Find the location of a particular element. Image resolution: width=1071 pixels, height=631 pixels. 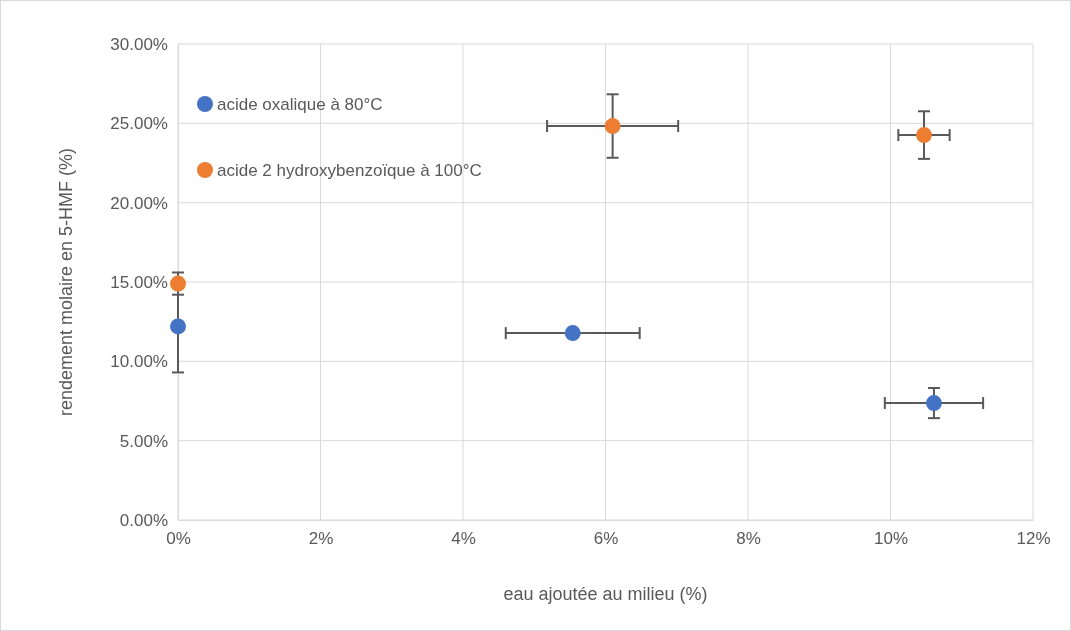

x-axis-title: eau ajoutée au milieu (%) is located at coordinates (605, 594).